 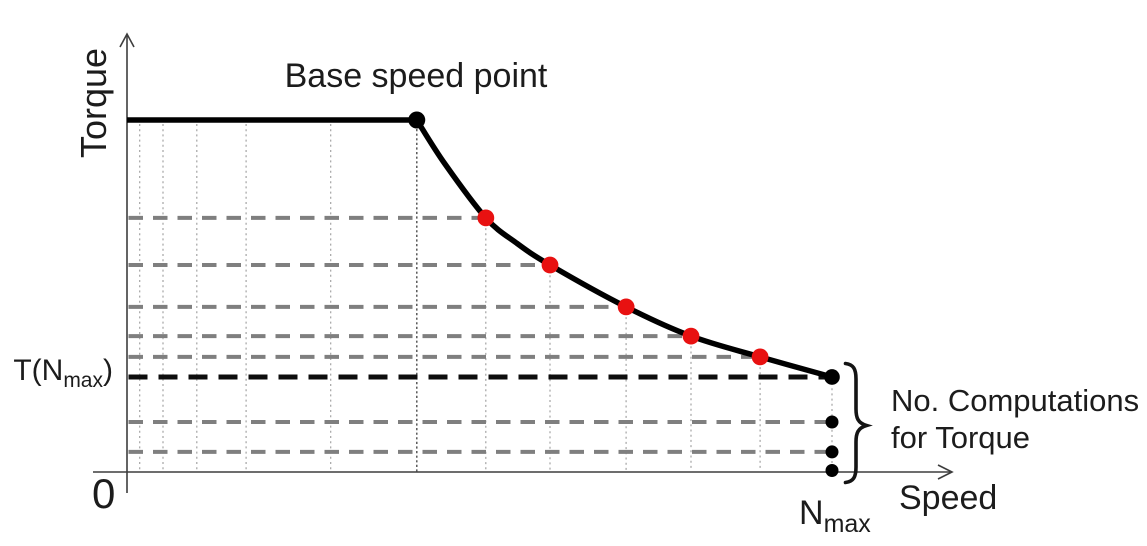 What do you see at coordinates (93, 103) in the screenshot?
I see `y-axis-label: Torque` at bounding box center [93, 103].